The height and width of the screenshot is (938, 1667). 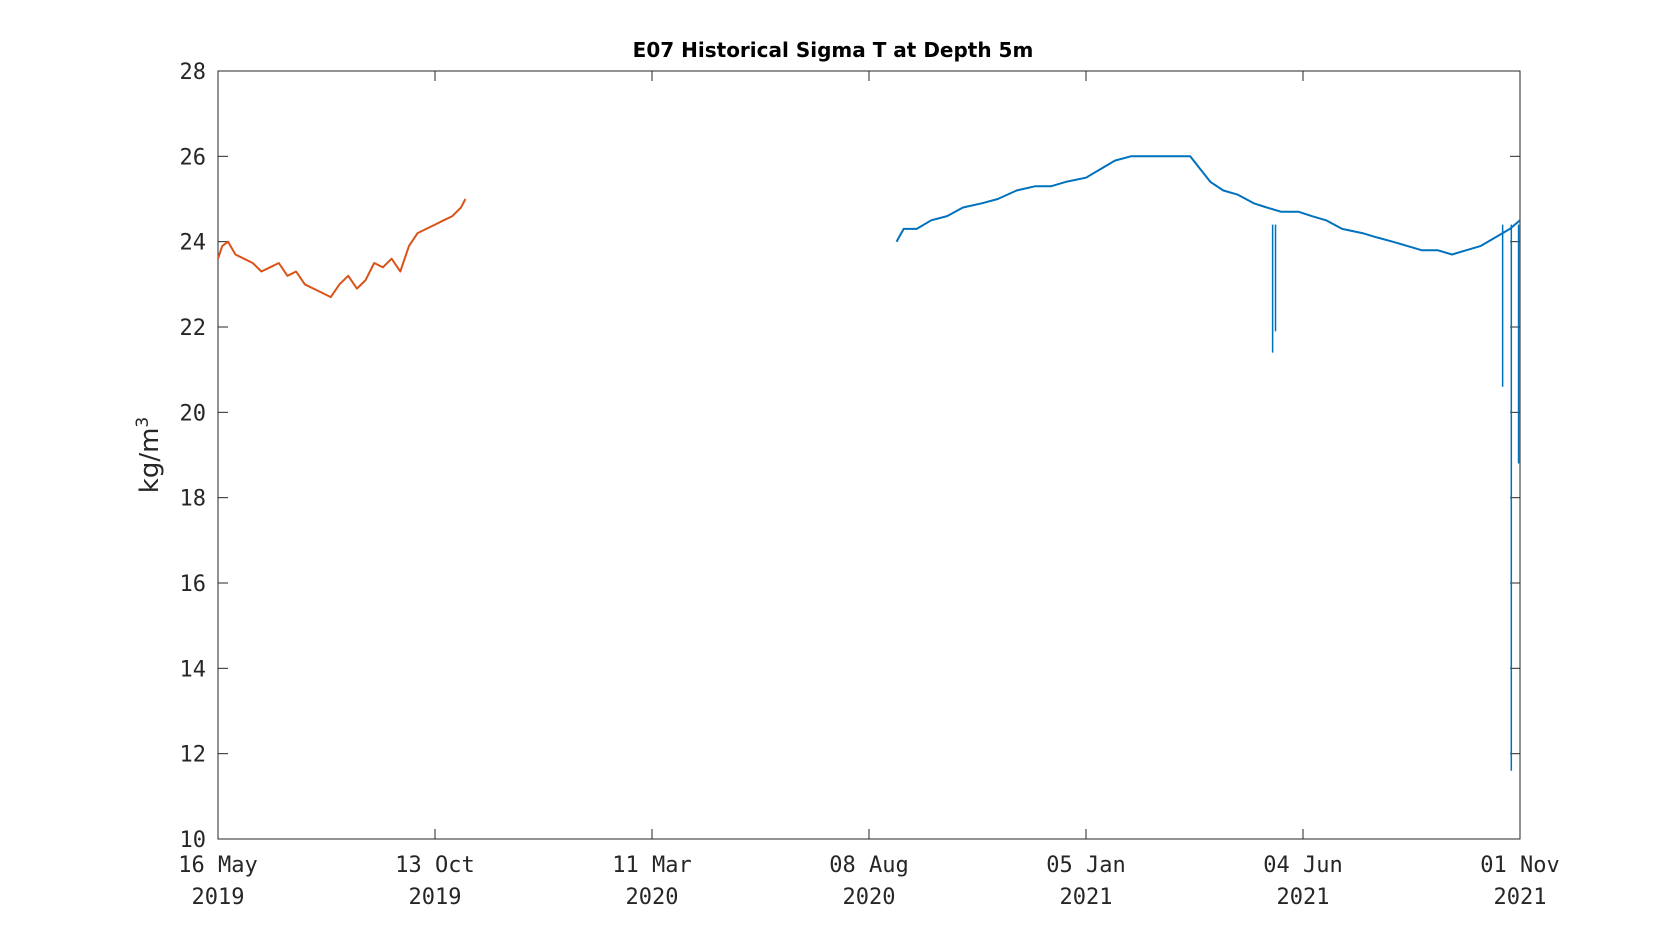 I want to click on x-tick-label: 04 Jun, so click(x=1302, y=865).